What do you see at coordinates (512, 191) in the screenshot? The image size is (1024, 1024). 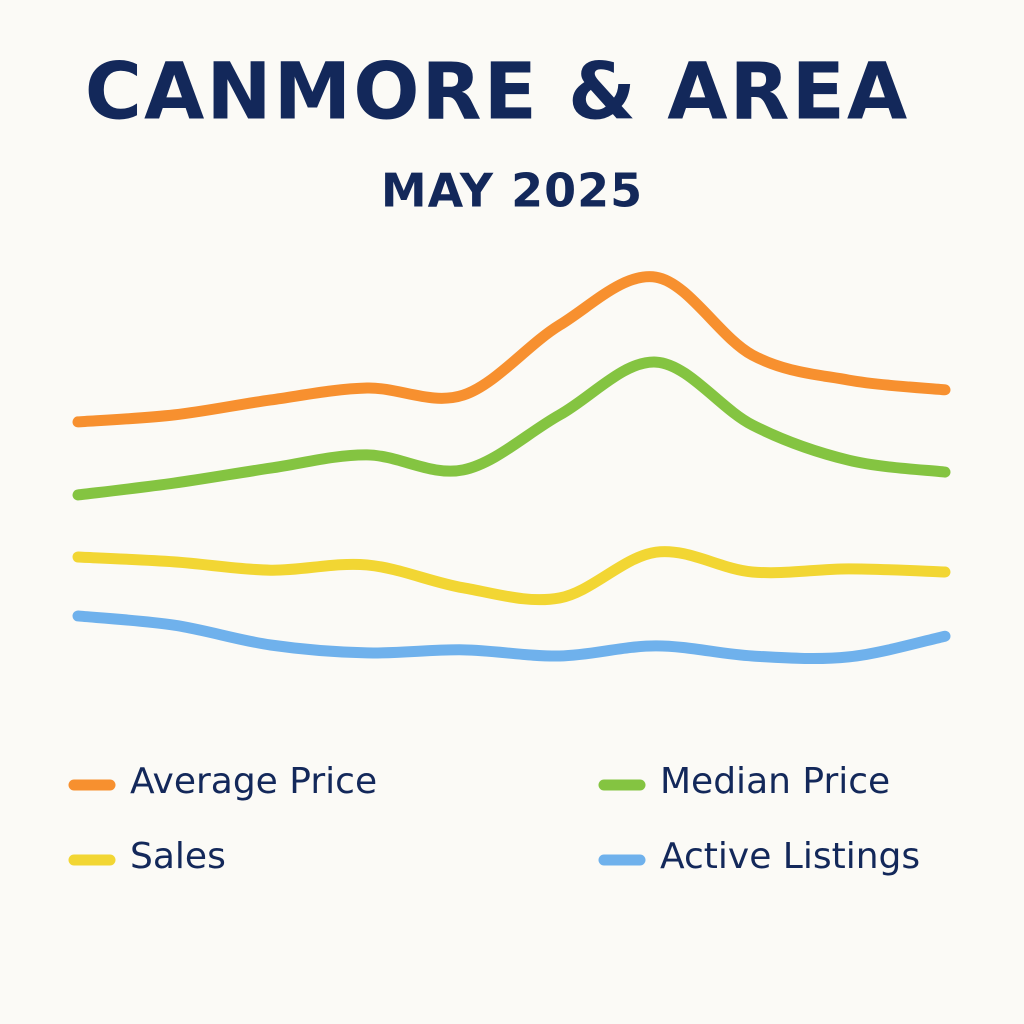 I see `chart-subtitle: MAY 2025` at bounding box center [512, 191].